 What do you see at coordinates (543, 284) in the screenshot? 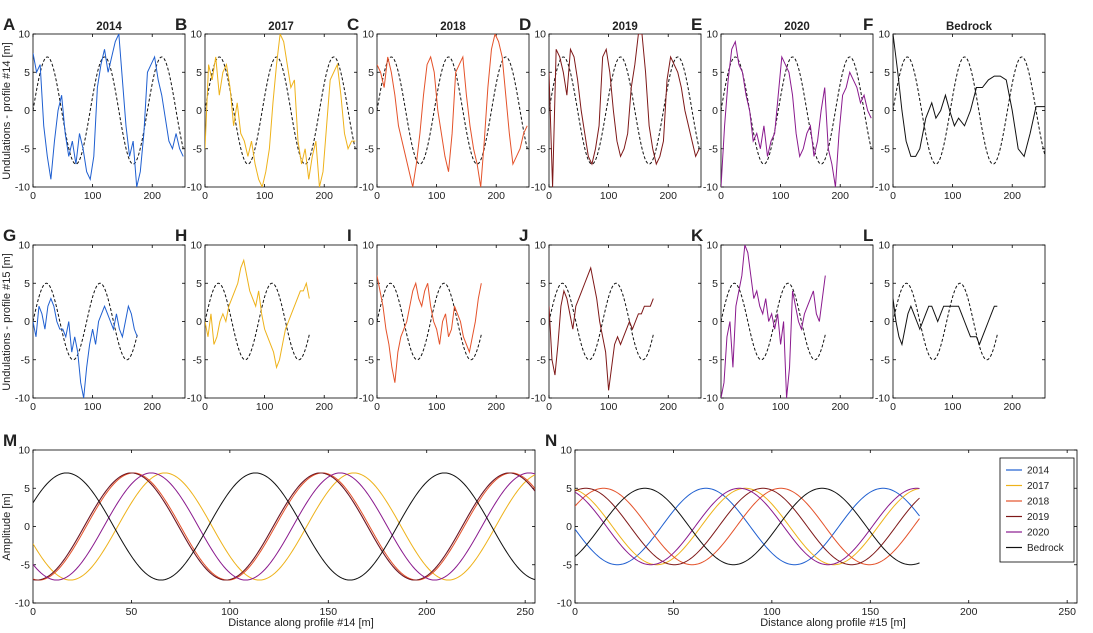
I see `p15-J-ytick-label: 5` at bounding box center [543, 284].